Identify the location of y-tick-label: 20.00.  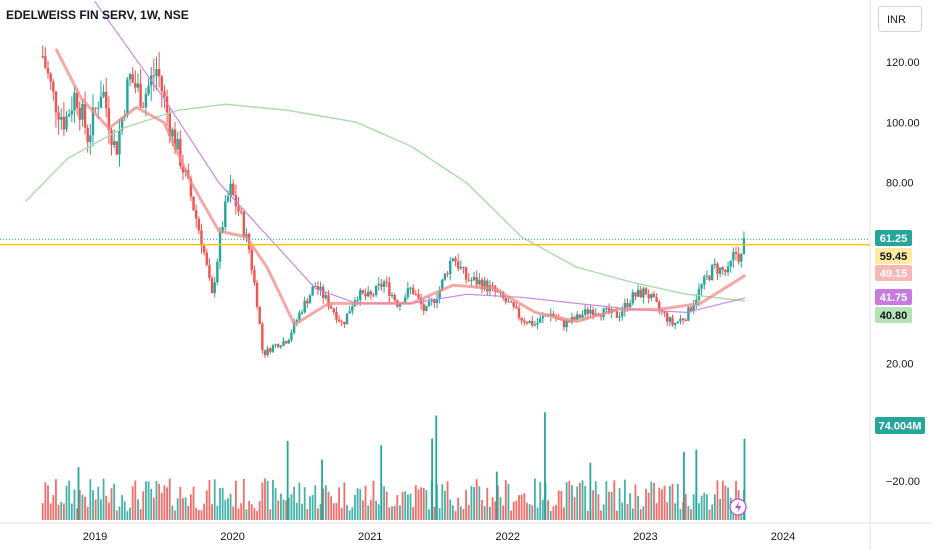
(900, 365).